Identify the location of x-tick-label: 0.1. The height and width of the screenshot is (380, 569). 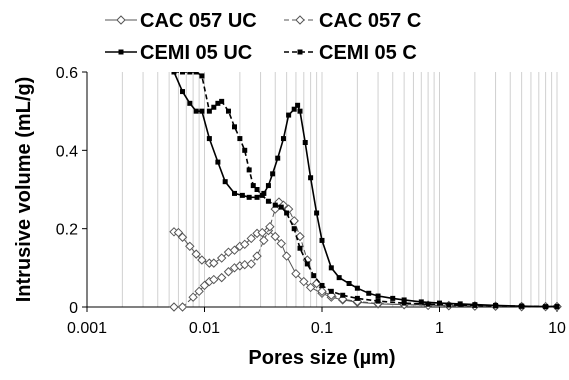
(322, 328).